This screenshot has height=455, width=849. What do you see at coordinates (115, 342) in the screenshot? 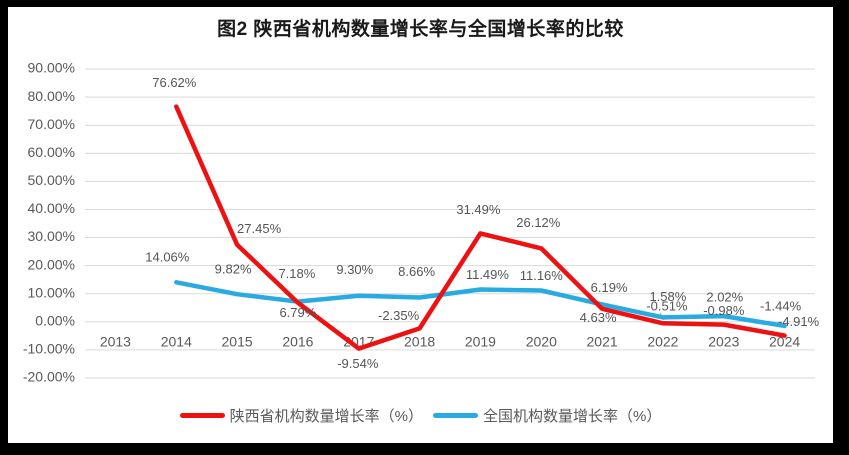
I see `x-tick-label: 2013` at bounding box center [115, 342].